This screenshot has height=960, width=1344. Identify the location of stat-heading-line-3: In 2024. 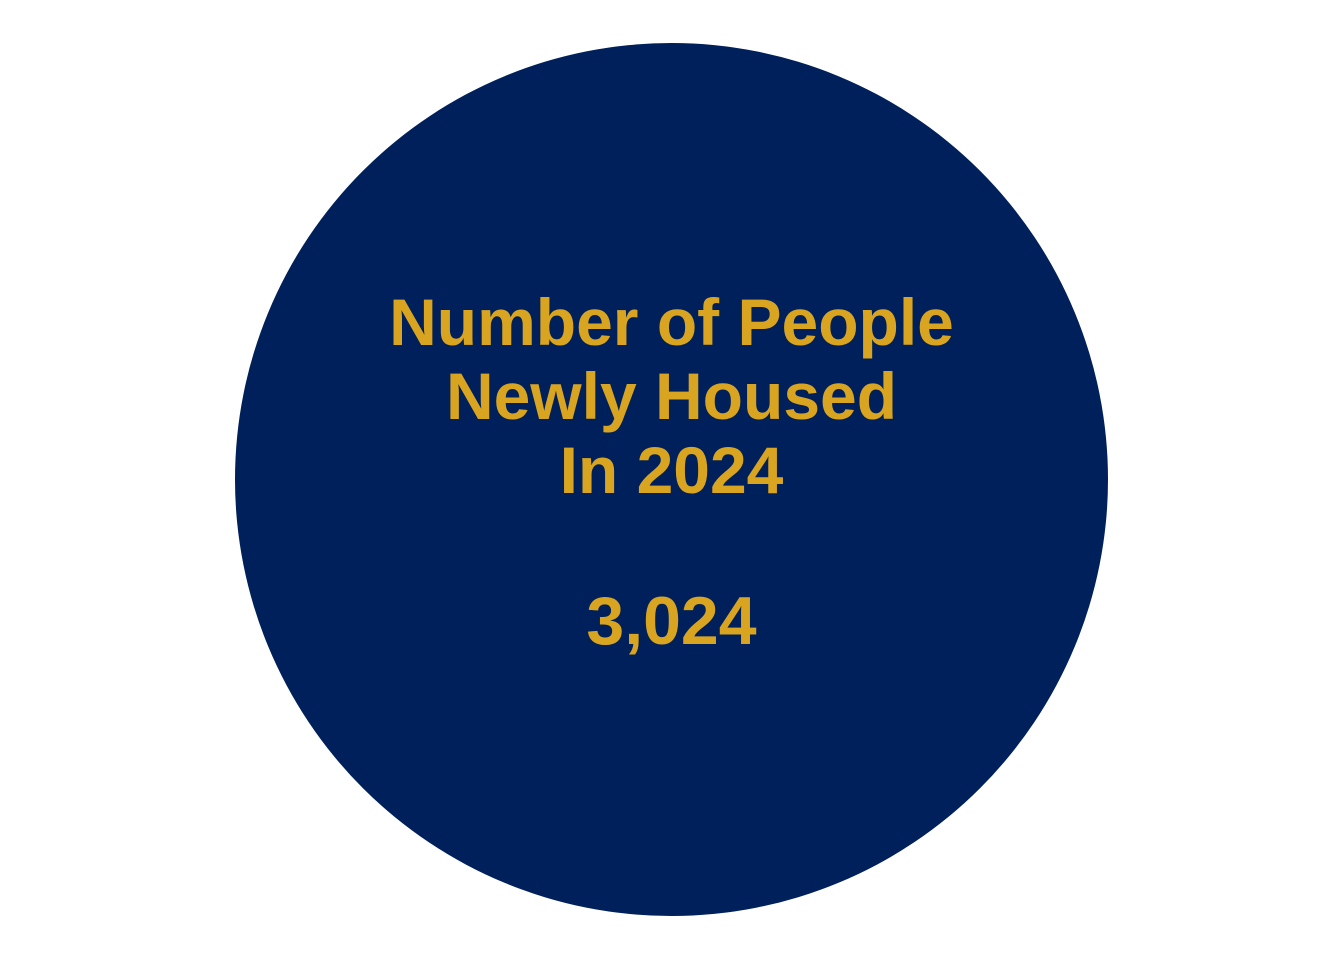
(671, 470).